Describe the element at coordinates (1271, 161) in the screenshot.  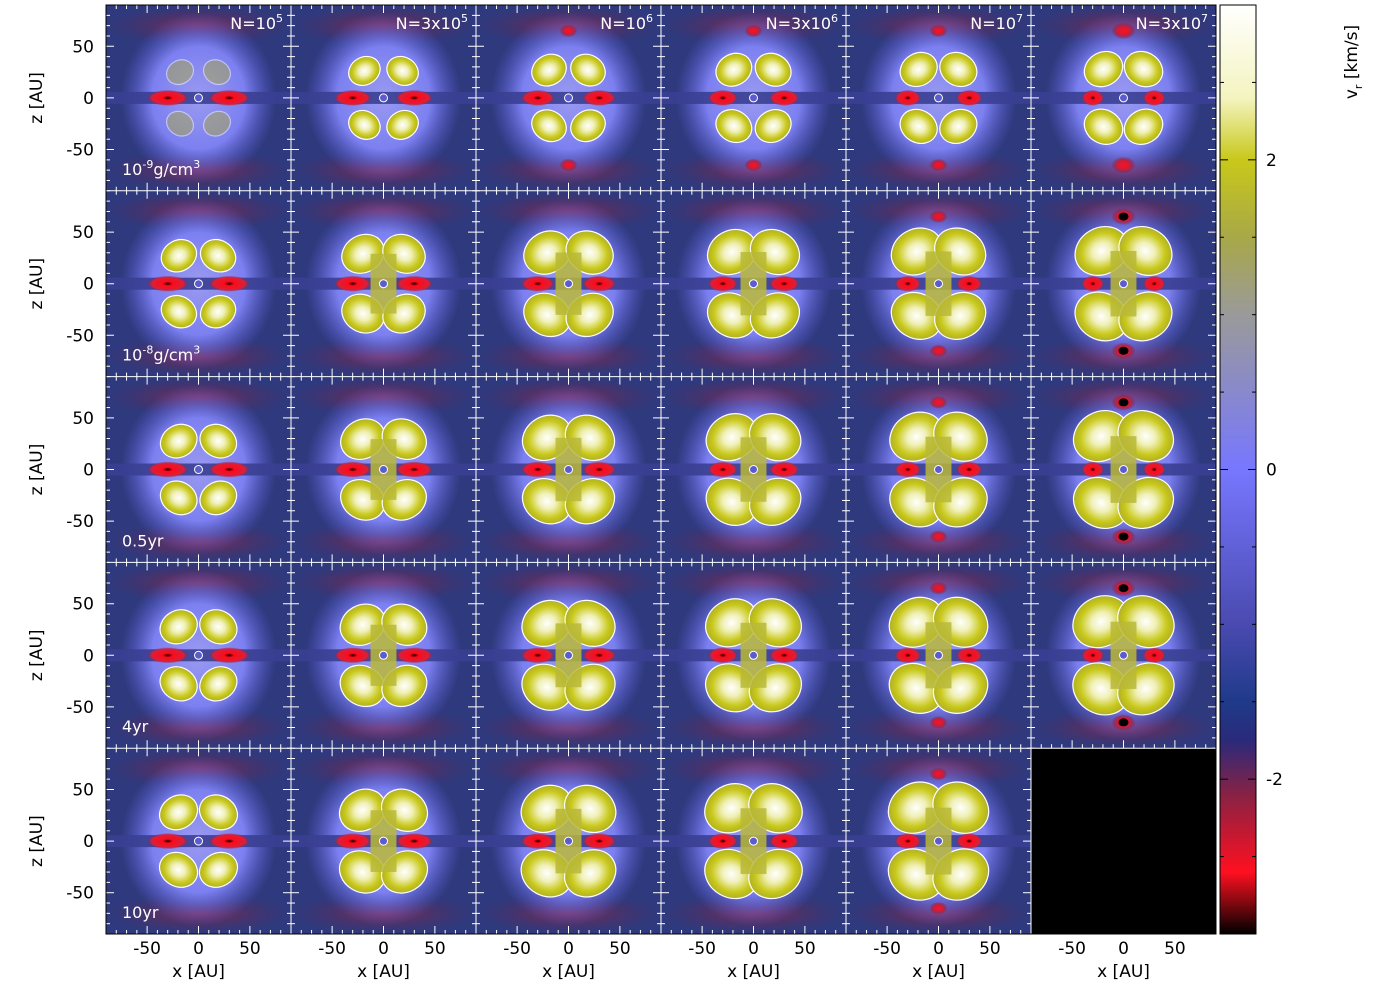
I see `colorbar-tick-label: 2` at that location.